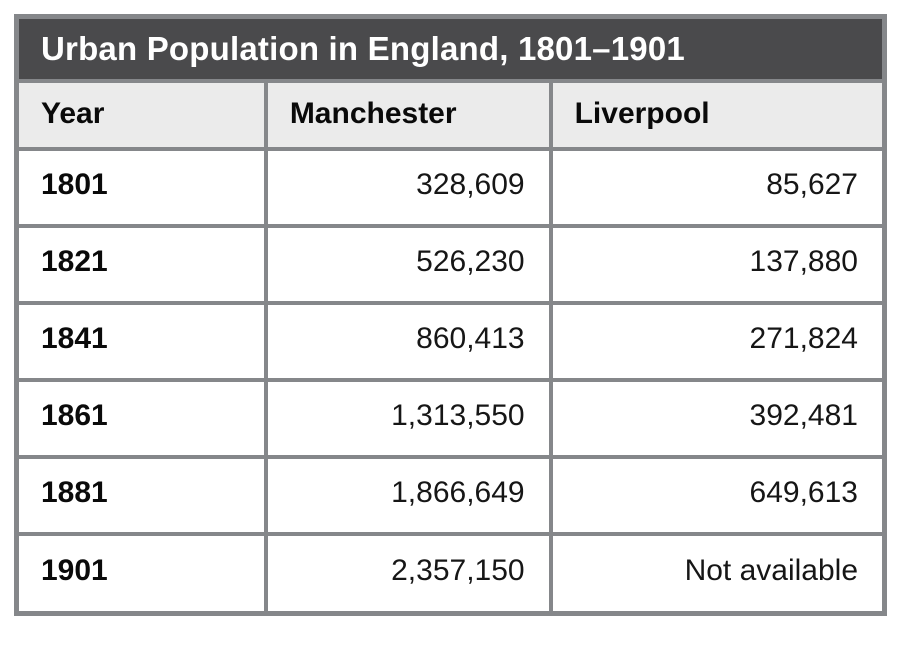  What do you see at coordinates (143, 495) in the screenshot?
I see `year-cell: 1881` at bounding box center [143, 495].